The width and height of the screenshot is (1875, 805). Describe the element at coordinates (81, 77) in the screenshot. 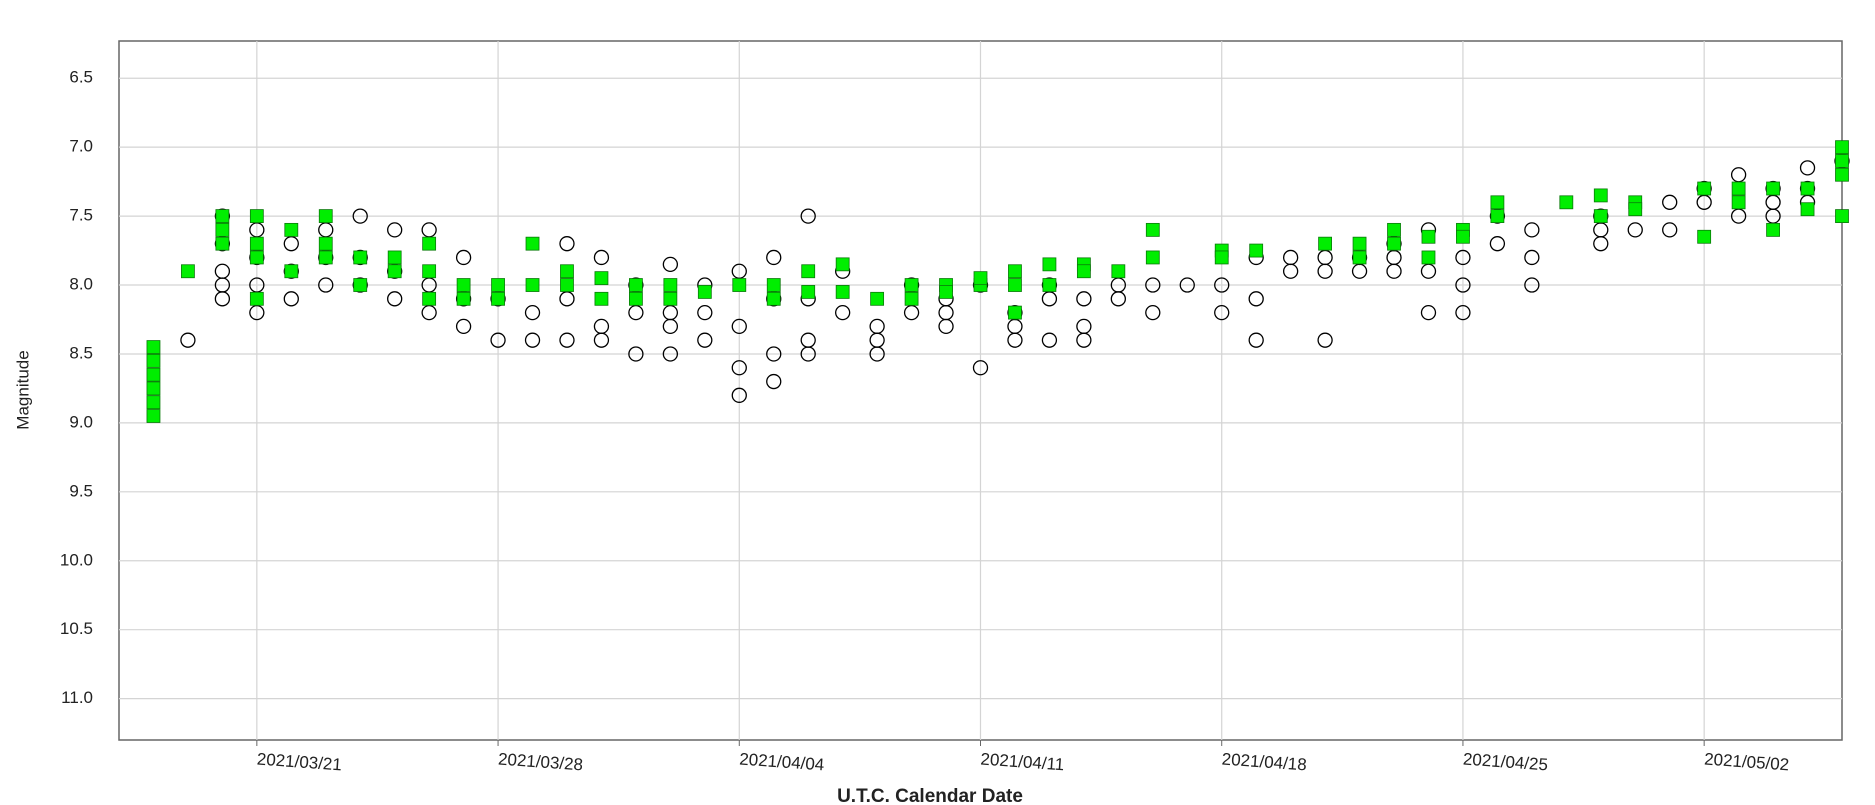

I see `y-tick-label: 6.5` at that location.